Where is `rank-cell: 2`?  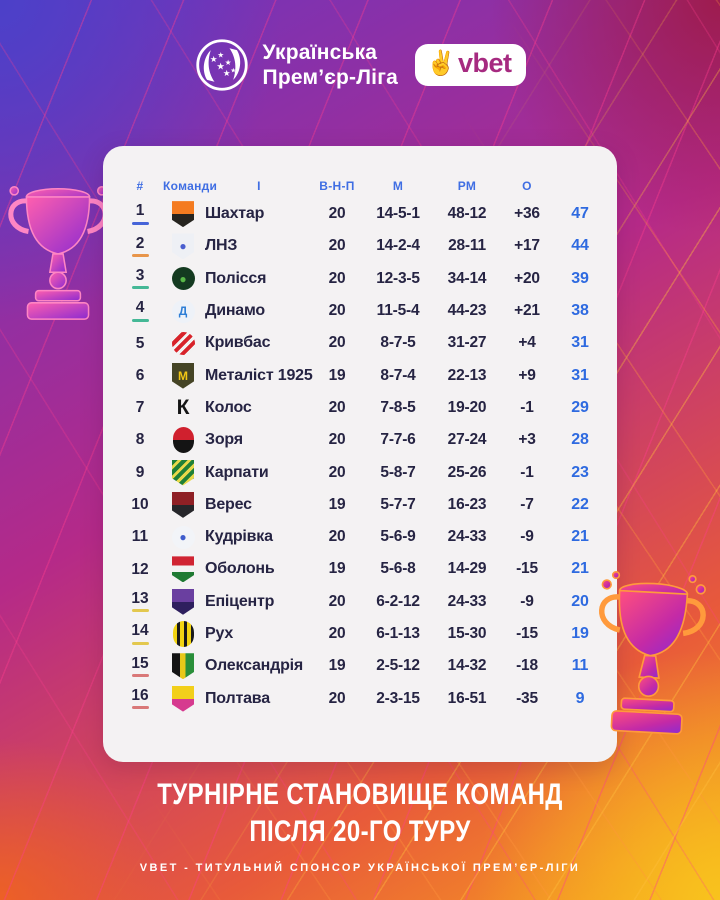 rank-cell: 2 is located at coordinates (140, 247).